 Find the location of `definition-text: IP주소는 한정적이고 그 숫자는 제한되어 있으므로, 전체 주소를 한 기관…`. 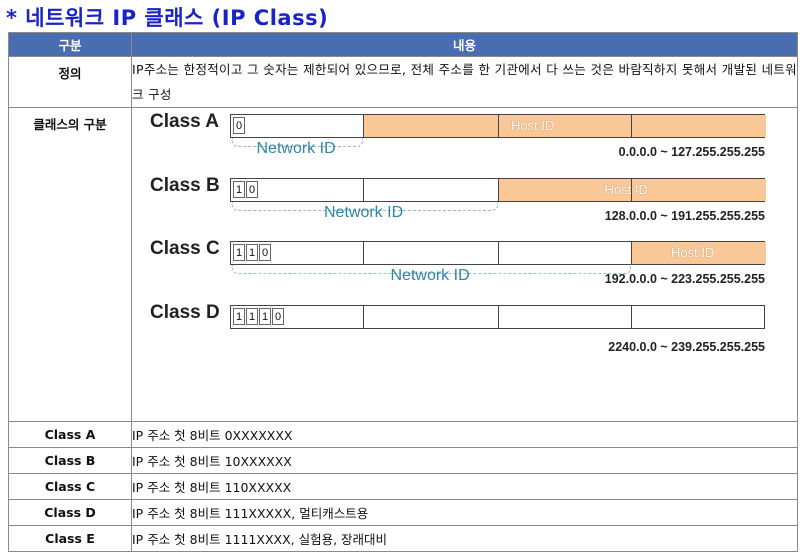

definition-text: IP주소는 한정적이고 그 숫자는 제한되어 있으므로, 전체 주소를 한 기관… is located at coordinates (464, 82).